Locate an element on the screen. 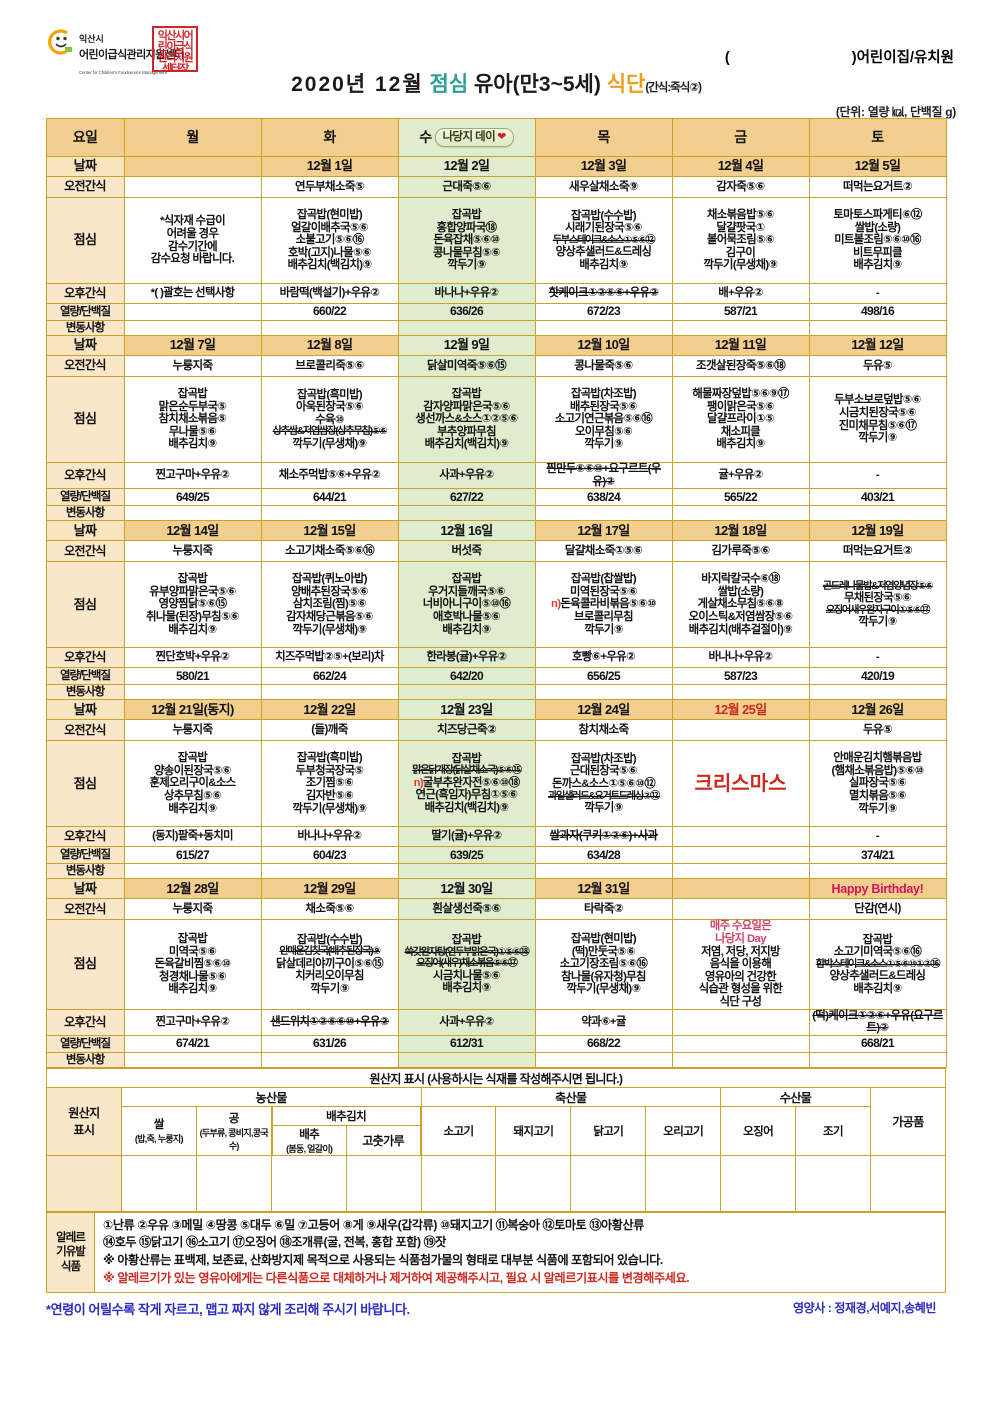  lunch-dish: 배추김치⑨ is located at coordinates (192, 444).